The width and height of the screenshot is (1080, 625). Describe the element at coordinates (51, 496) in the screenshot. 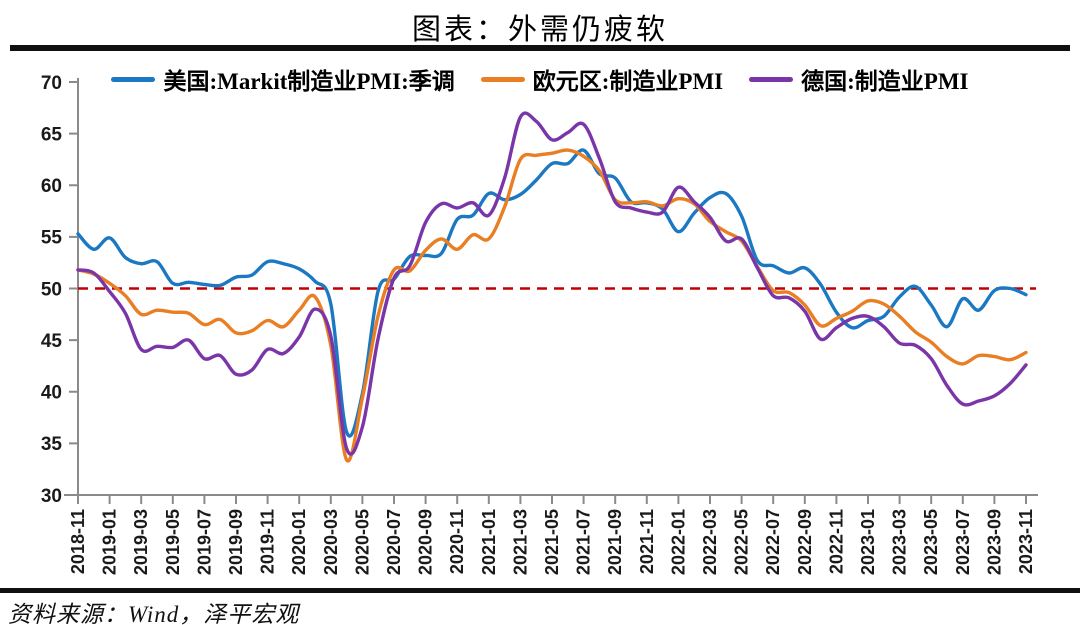

I see `svg-text: 30` at that location.